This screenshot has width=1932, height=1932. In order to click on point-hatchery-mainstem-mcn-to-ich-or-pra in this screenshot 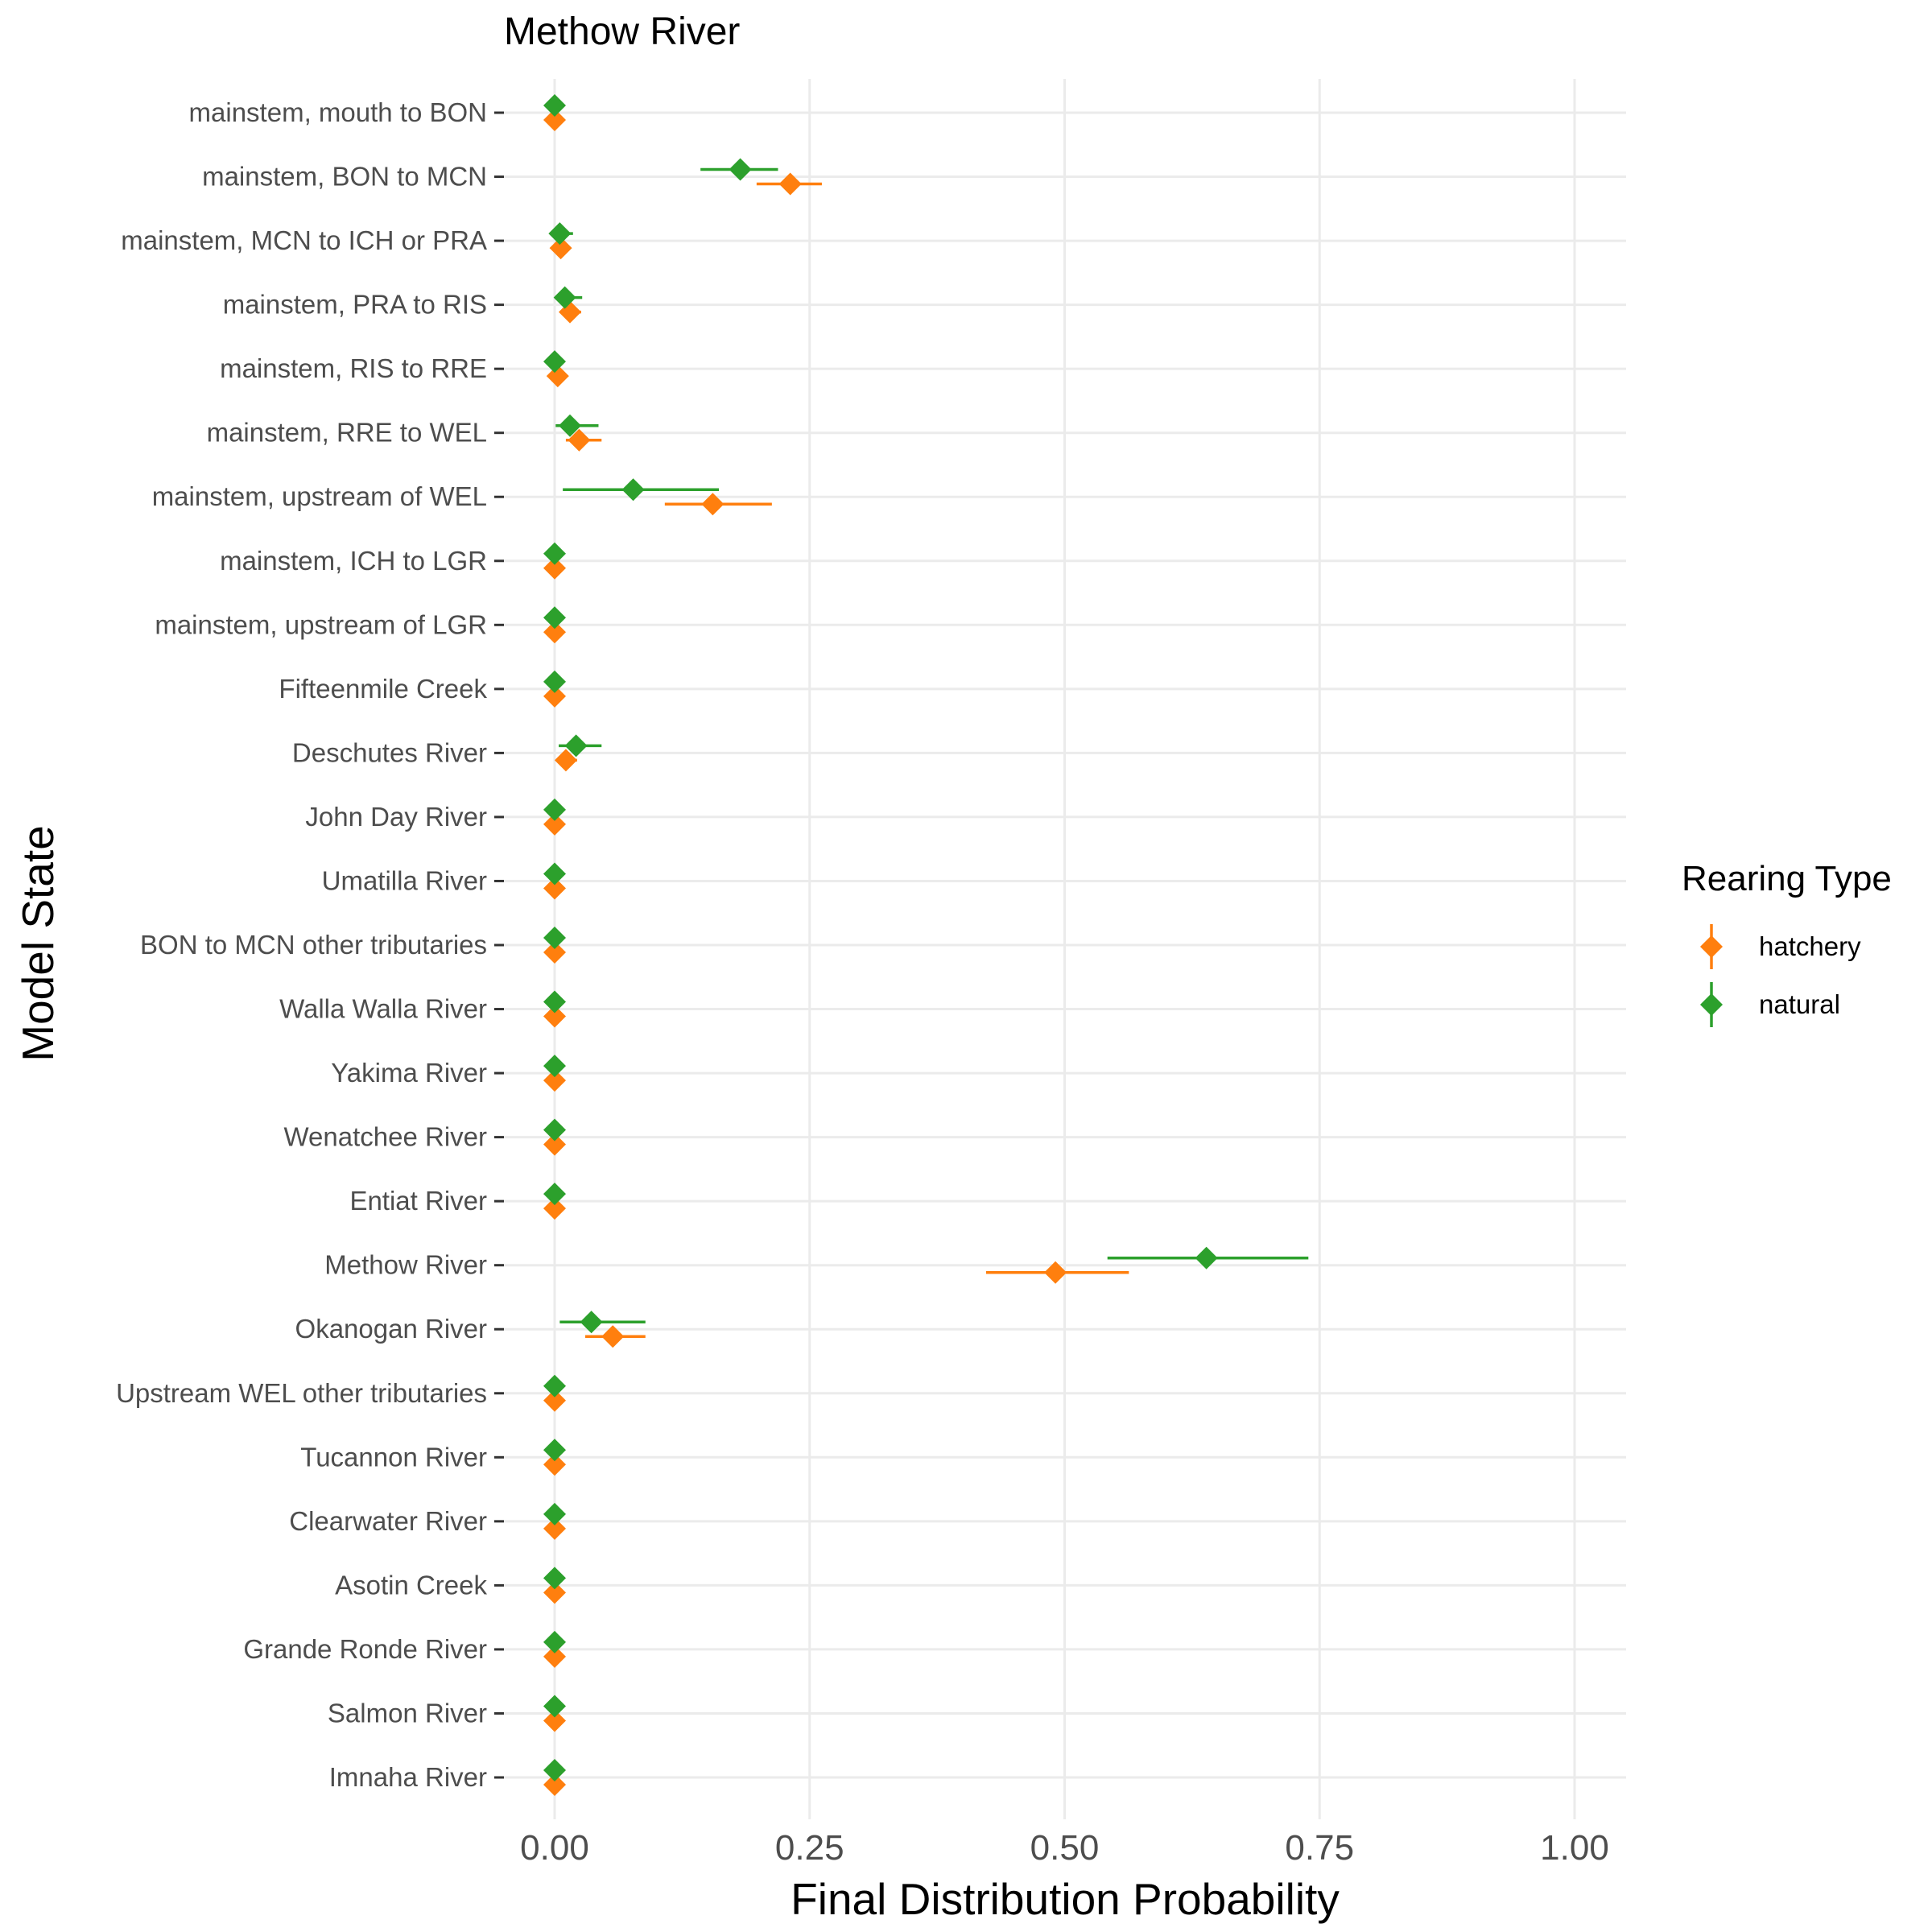, I will do `click(560, 248)`.